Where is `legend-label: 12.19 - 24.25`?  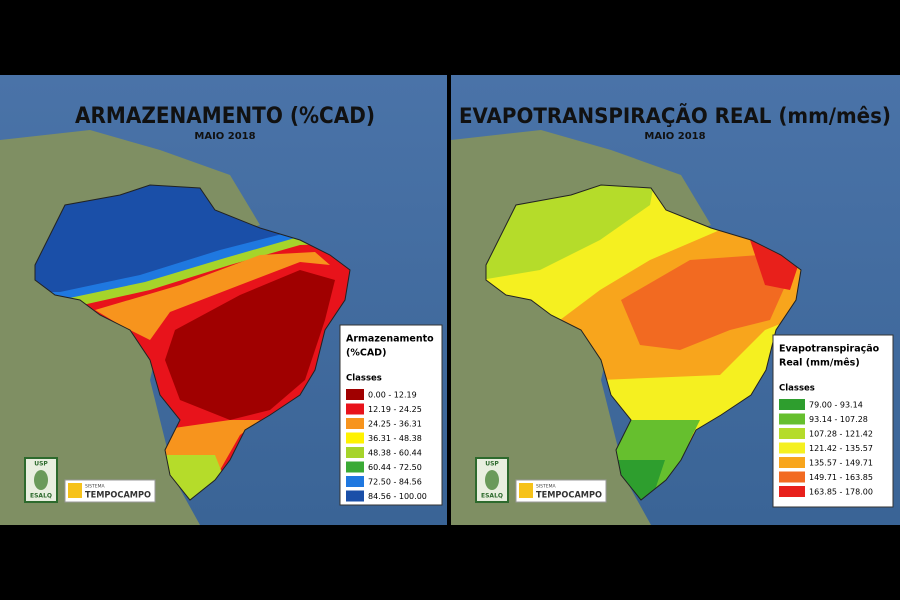
legend-label: 12.19 - 24.25 is located at coordinates (395, 409).